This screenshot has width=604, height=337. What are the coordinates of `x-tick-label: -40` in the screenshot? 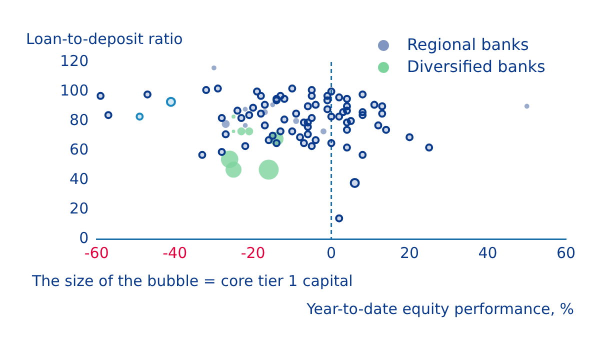 It's located at (175, 253).